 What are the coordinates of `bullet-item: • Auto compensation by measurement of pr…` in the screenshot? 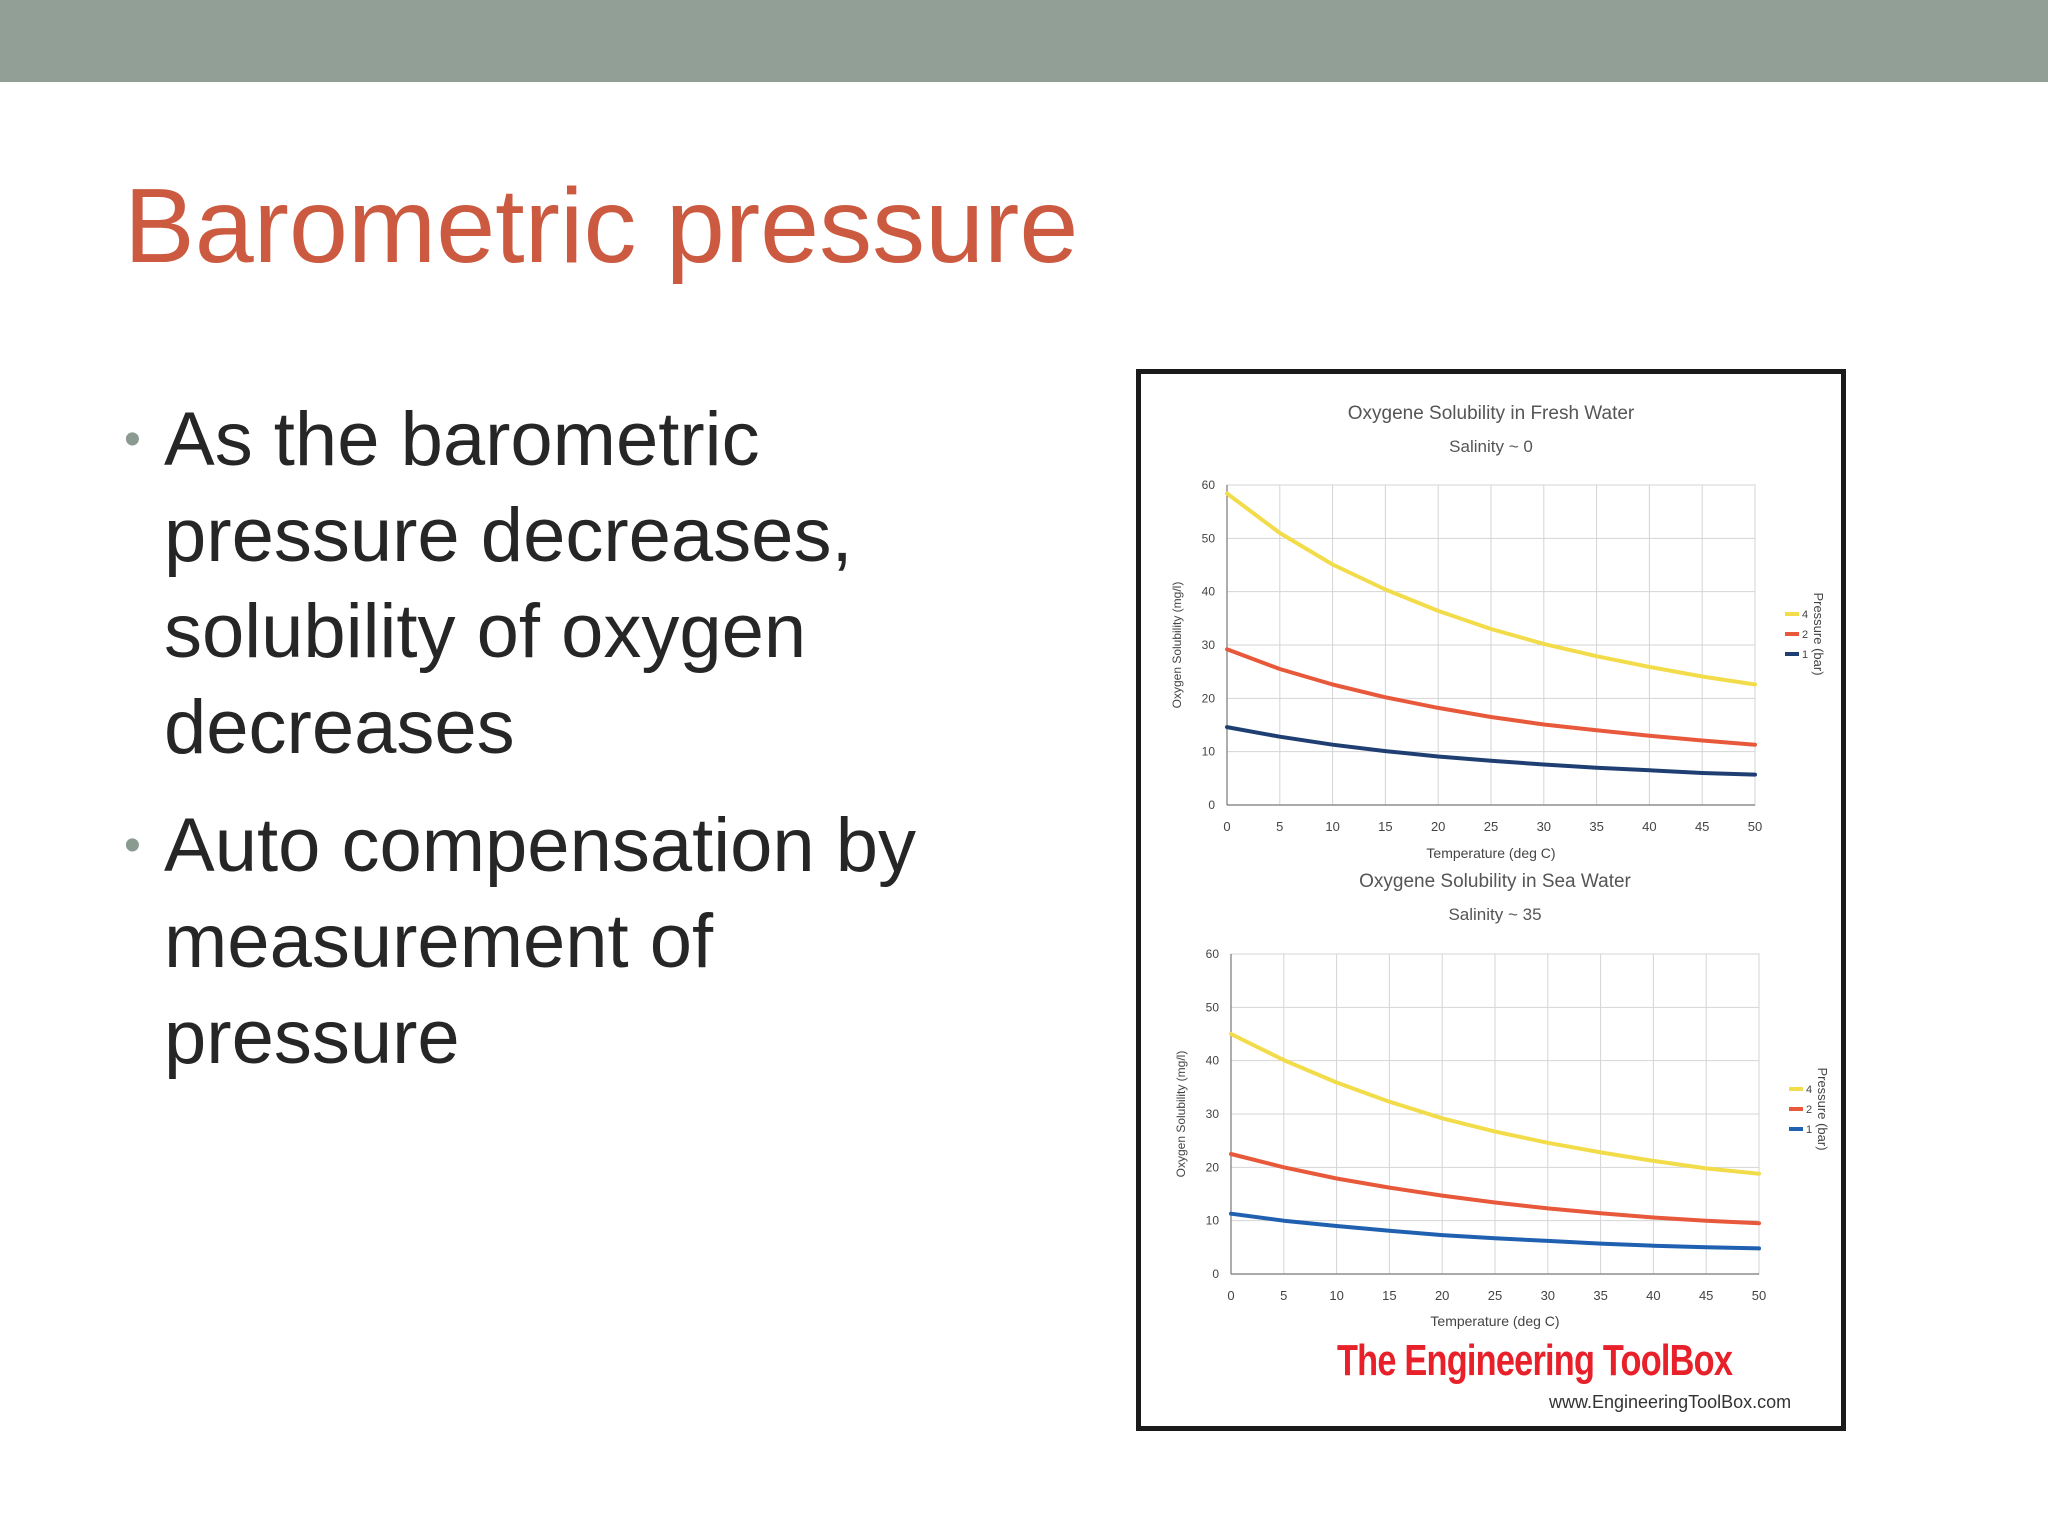 It's located at (550, 942).